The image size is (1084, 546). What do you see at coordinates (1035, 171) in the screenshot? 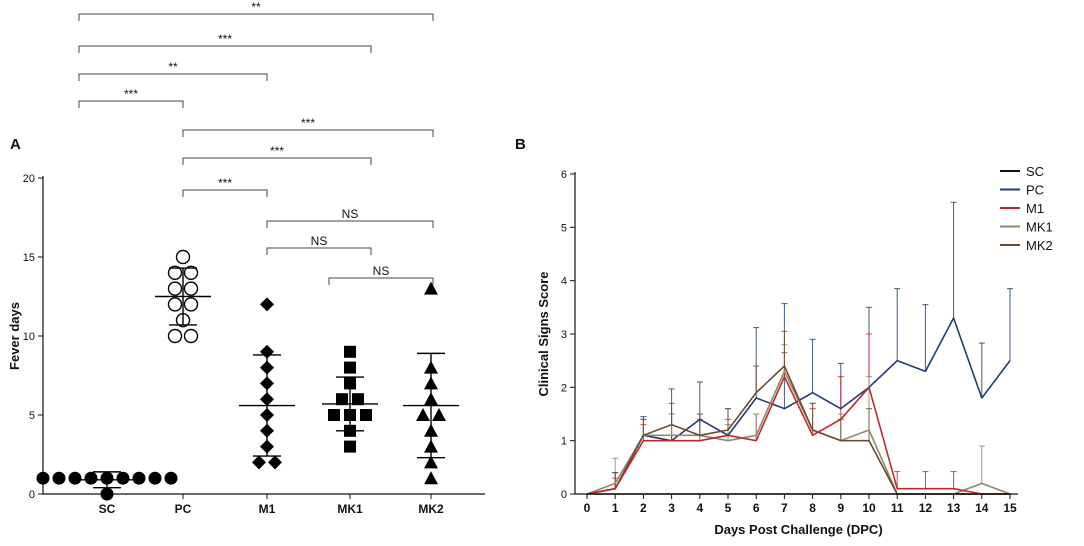
I see `legend-label-sc: SC` at bounding box center [1035, 171].